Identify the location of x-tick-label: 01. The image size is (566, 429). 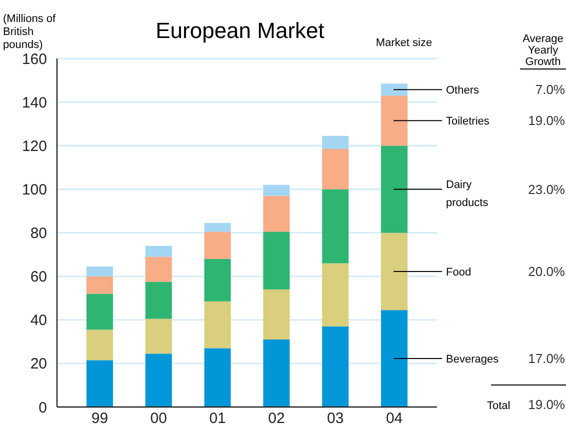
(217, 418).